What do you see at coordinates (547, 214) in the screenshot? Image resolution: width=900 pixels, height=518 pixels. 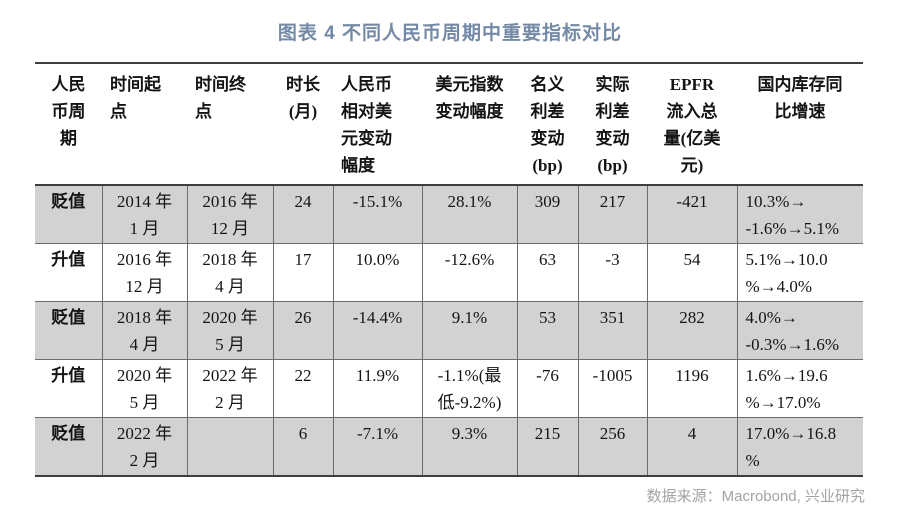 I see `cell-nominal-spread: 309` at bounding box center [547, 214].